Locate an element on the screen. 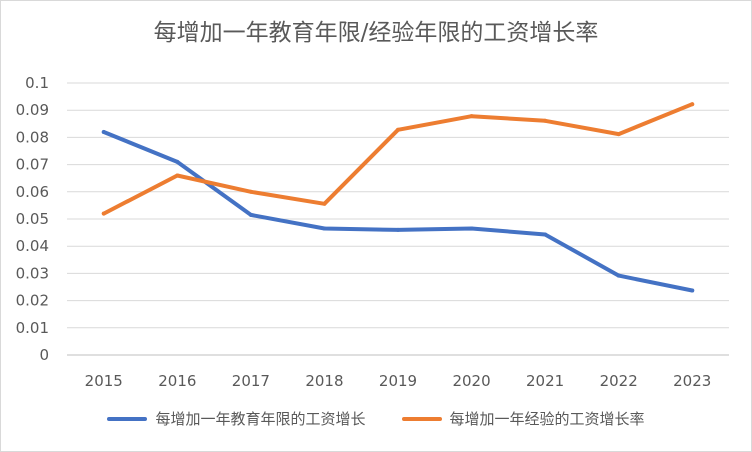 This screenshot has width=752, height=452. y-tick-label: 0 is located at coordinates (44, 355).